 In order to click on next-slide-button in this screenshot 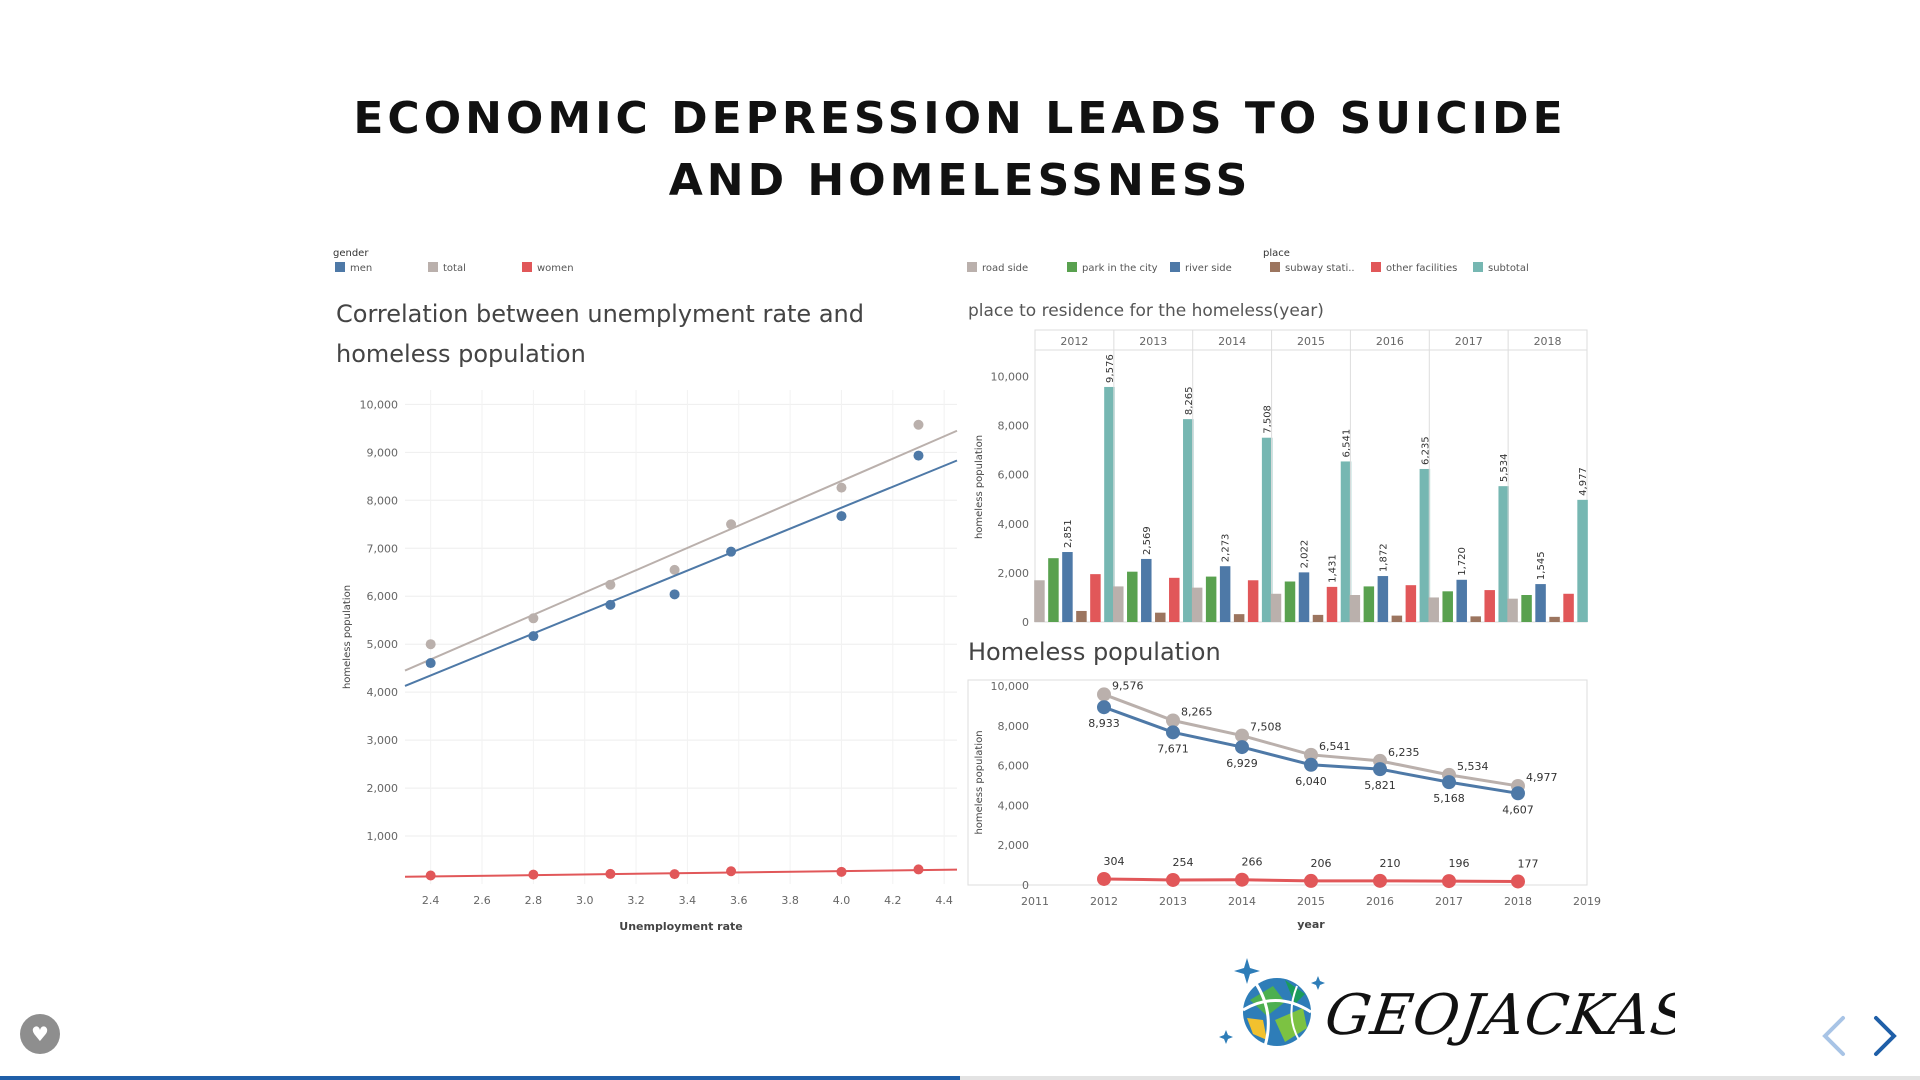, I will do `click(1886, 1036)`.